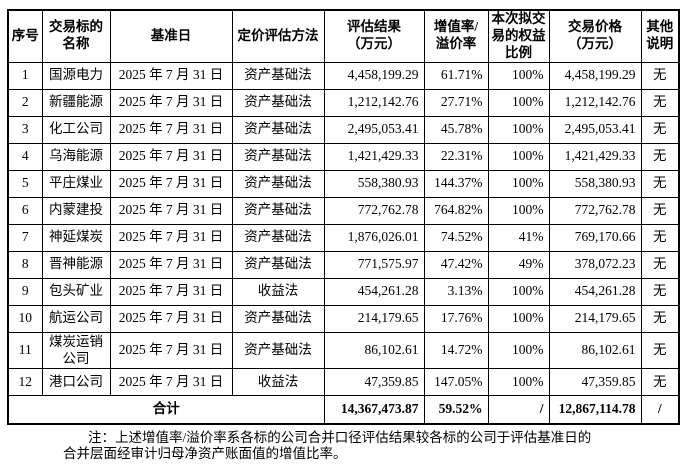 The height and width of the screenshot is (466, 684). Describe the element at coordinates (25, 129) in the screenshot. I see `cell-index: 3` at that location.